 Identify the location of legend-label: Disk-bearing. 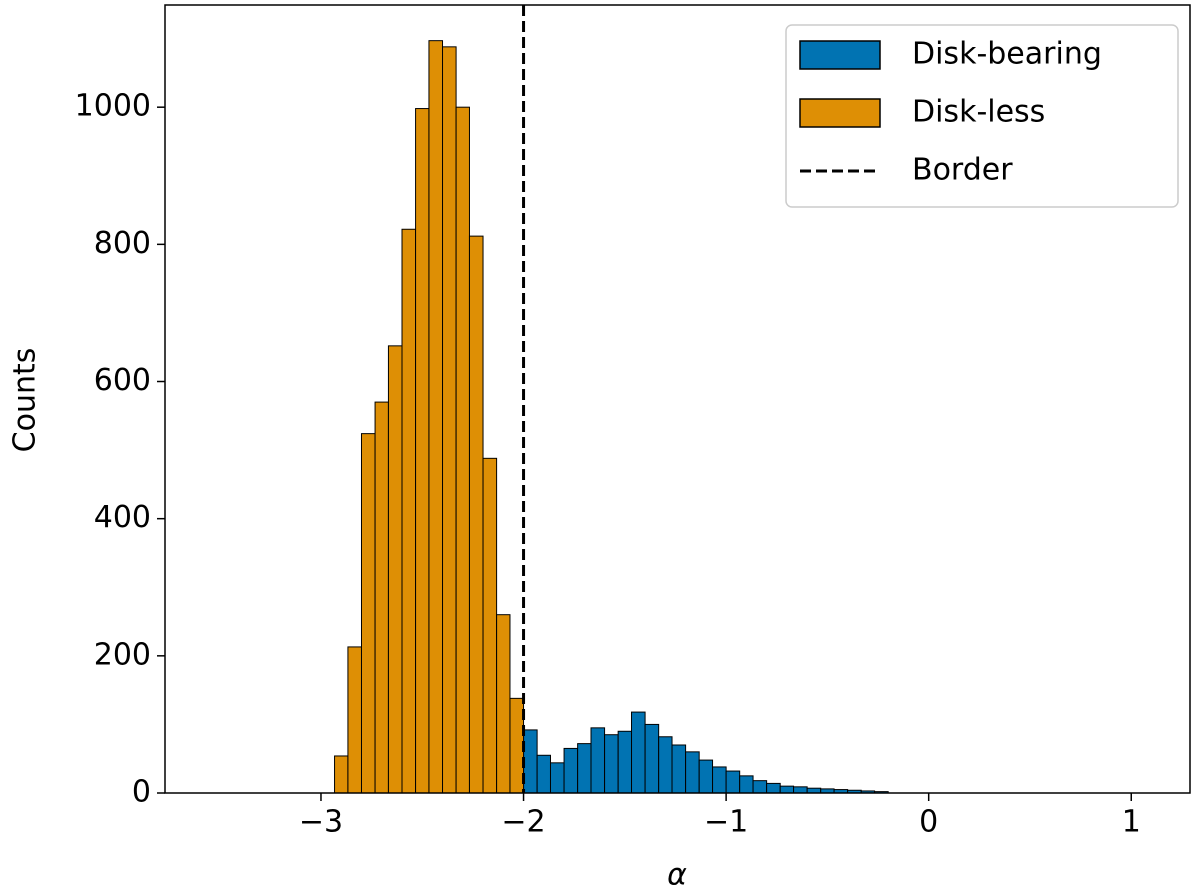
(1007, 54).